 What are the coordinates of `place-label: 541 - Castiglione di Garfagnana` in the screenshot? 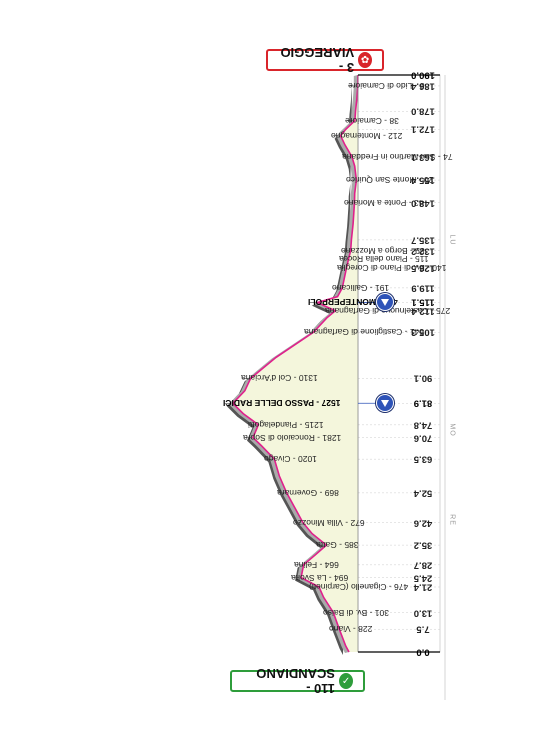 It's located at (363, 332).